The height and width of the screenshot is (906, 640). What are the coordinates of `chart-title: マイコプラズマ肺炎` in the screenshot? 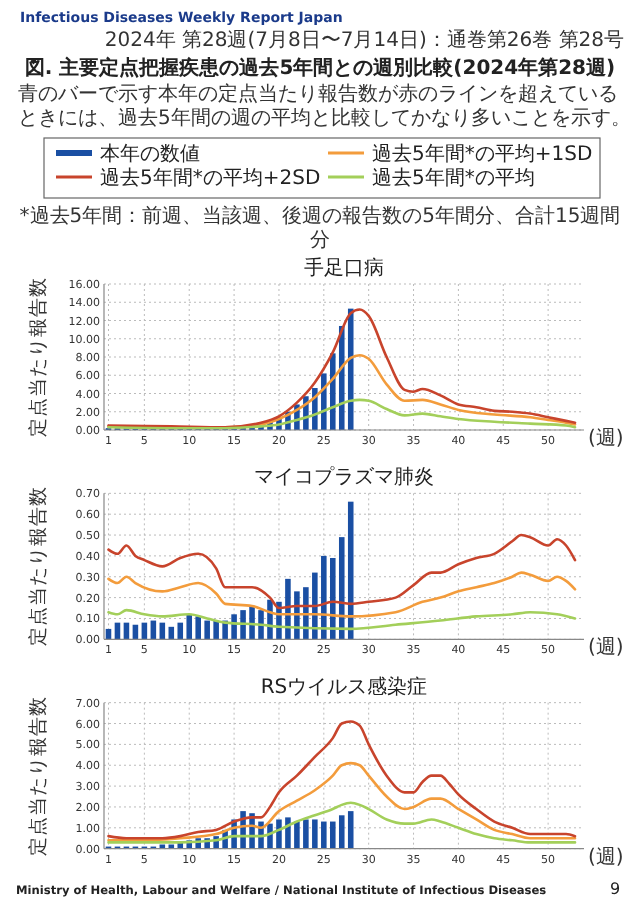 It's located at (344, 477).